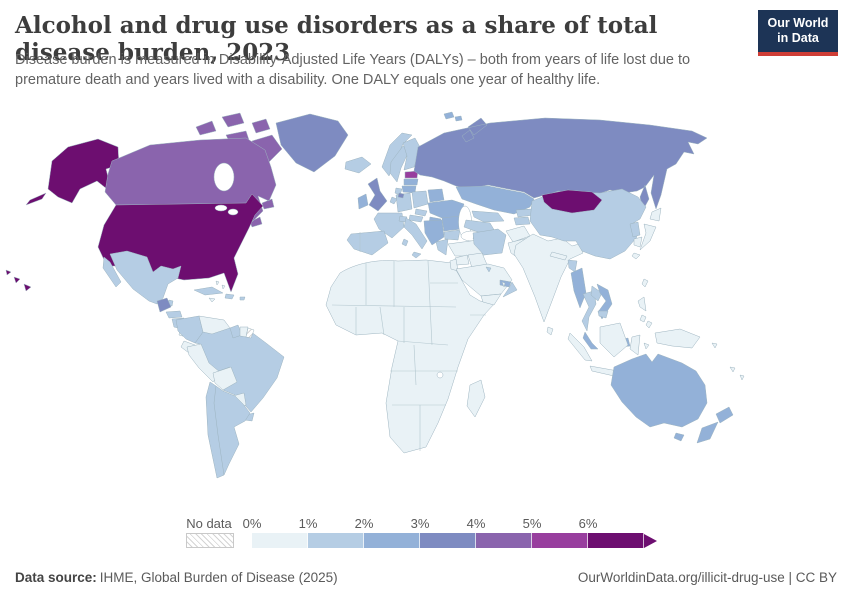 The width and height of the screenshot is (850, 600). I want to click on country-spain, so click(367, 243).